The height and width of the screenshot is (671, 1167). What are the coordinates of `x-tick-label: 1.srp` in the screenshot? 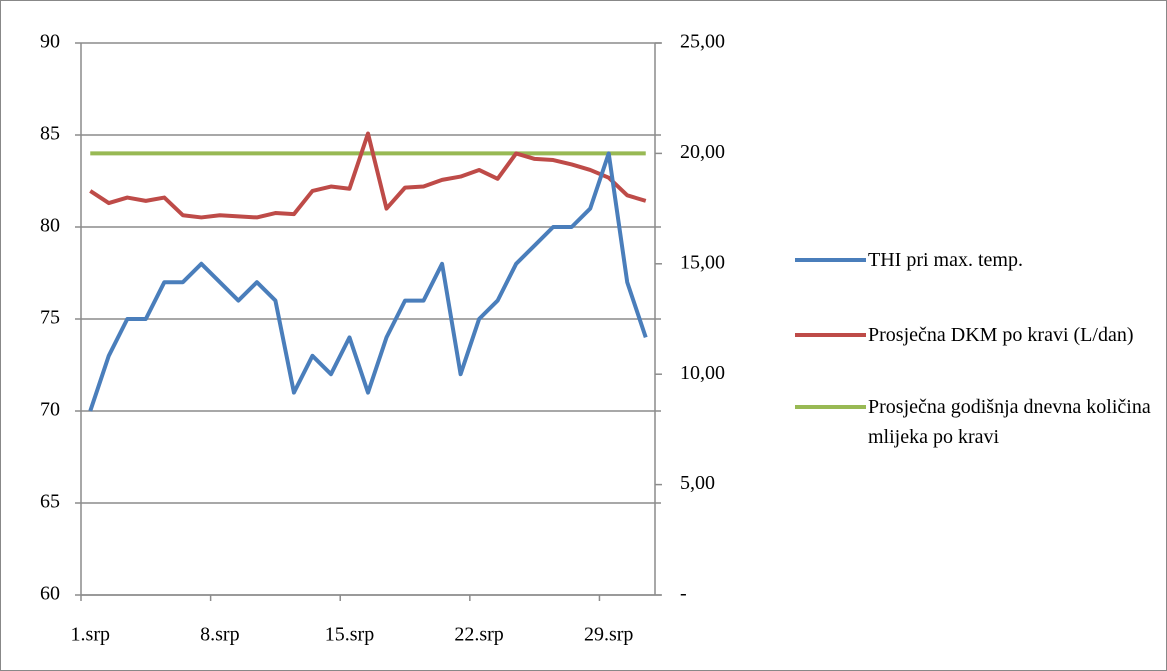 It's located at (90, 635).